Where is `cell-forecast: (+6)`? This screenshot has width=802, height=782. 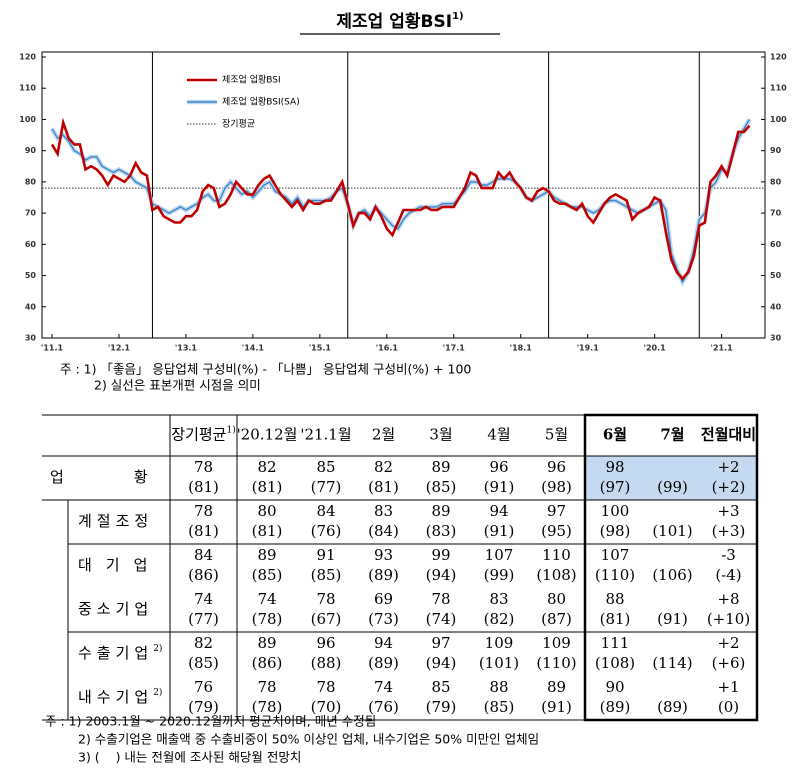 cell-forecast: (+6) is located at coordinates (729, 663).